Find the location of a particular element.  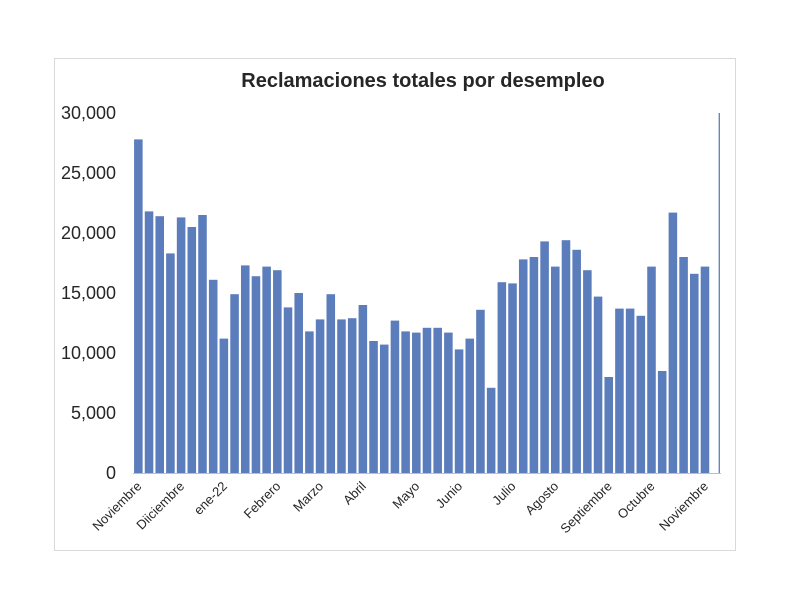

y-tick-label: 5,000 is located at coordinates (93, 413).